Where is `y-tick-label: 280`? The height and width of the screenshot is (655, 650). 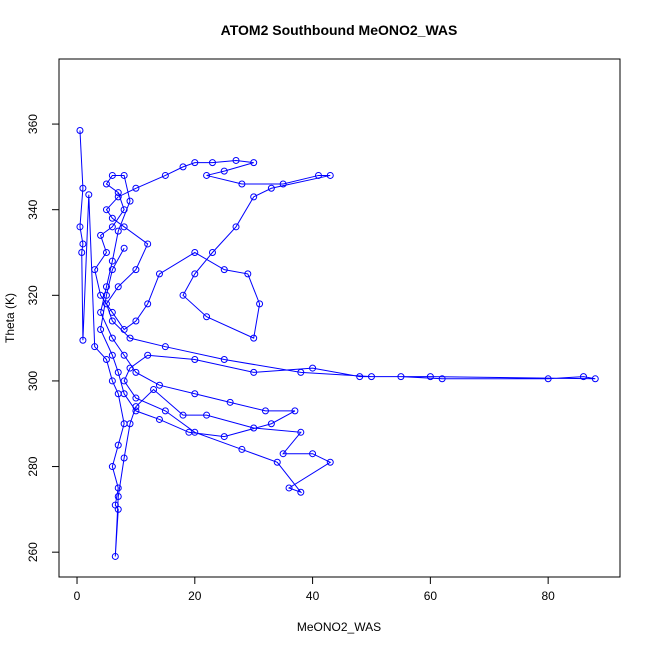
y-tick-label: 280 is located at coordinates (33, 466).